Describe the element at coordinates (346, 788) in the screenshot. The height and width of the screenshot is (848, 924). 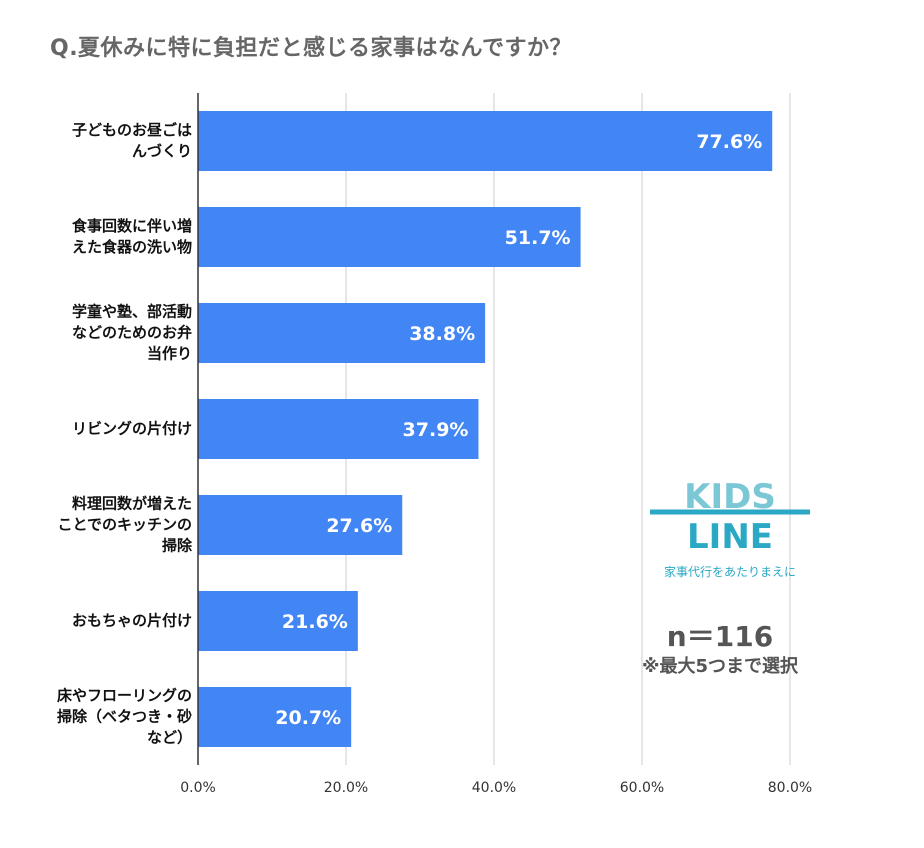
I see `x-tick-label: 20.0%` at that location.